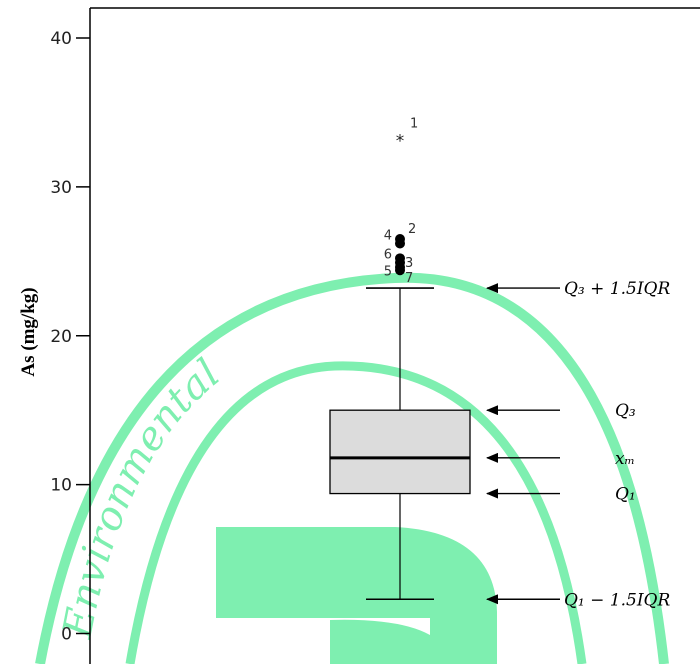 The height and width of the screenshot is (664, 700). Describe the element at coordinates (61, 486) in the screenshot. I see `y-tick-label-10: 10` at that location.